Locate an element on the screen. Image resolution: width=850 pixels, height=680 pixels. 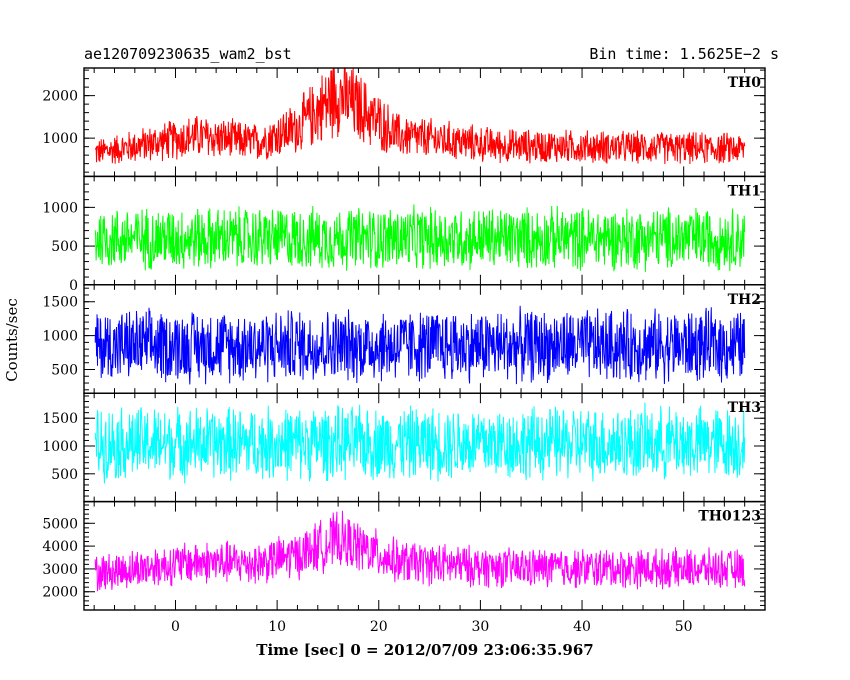
x-axis-label: Time [sec] 0 = 2012/07/09 23:06:35.967 is located at coordinates (424, 650).